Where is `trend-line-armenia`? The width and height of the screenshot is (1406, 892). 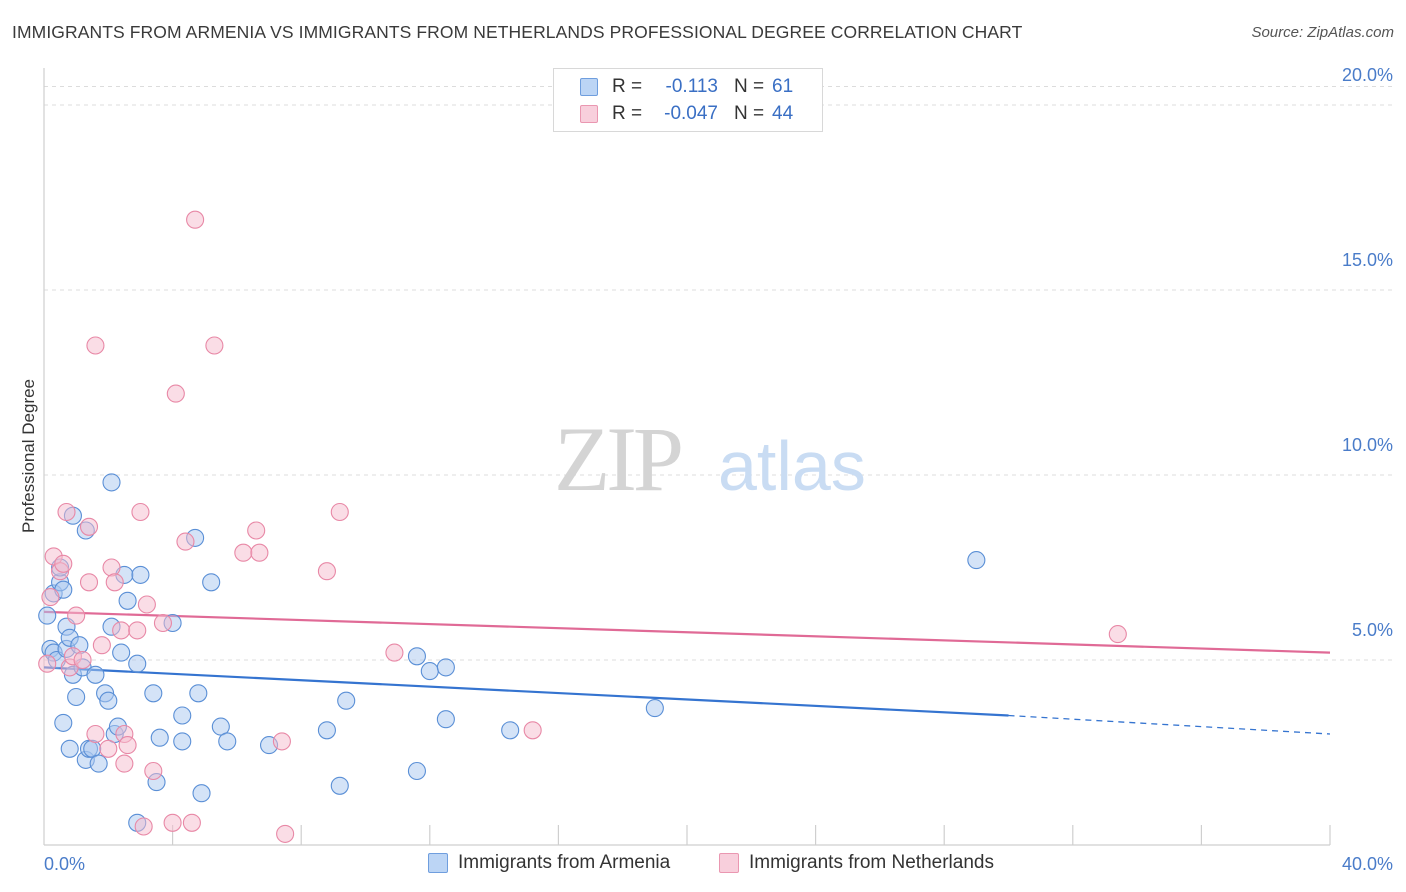
trend-line-armenia is located at coordinates (526, 691).